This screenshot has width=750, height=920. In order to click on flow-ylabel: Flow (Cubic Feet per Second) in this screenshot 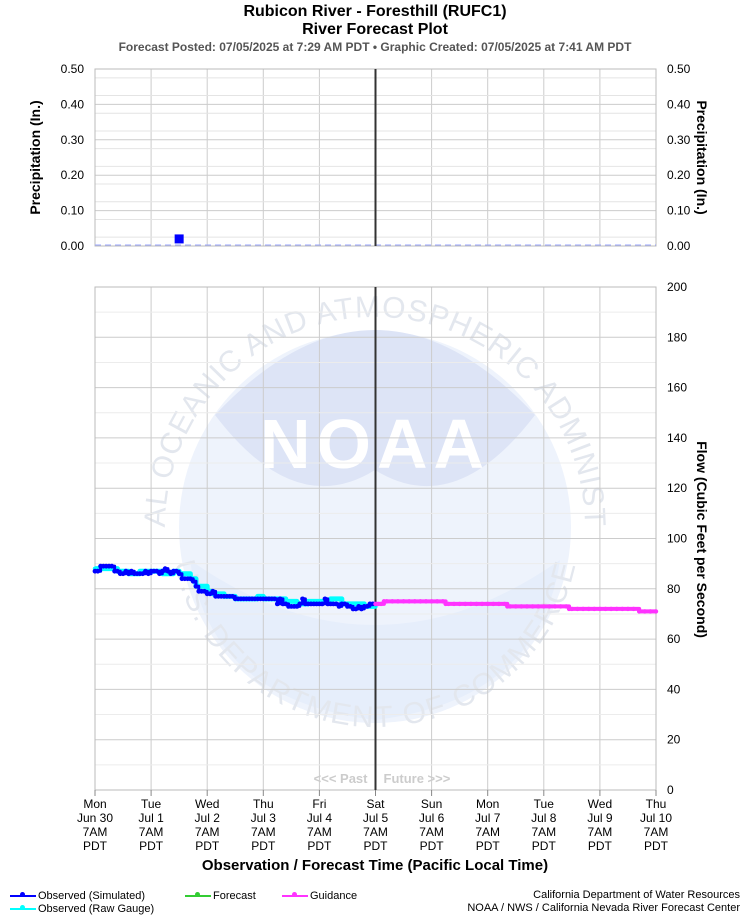, I will do `click(702, 539)`.